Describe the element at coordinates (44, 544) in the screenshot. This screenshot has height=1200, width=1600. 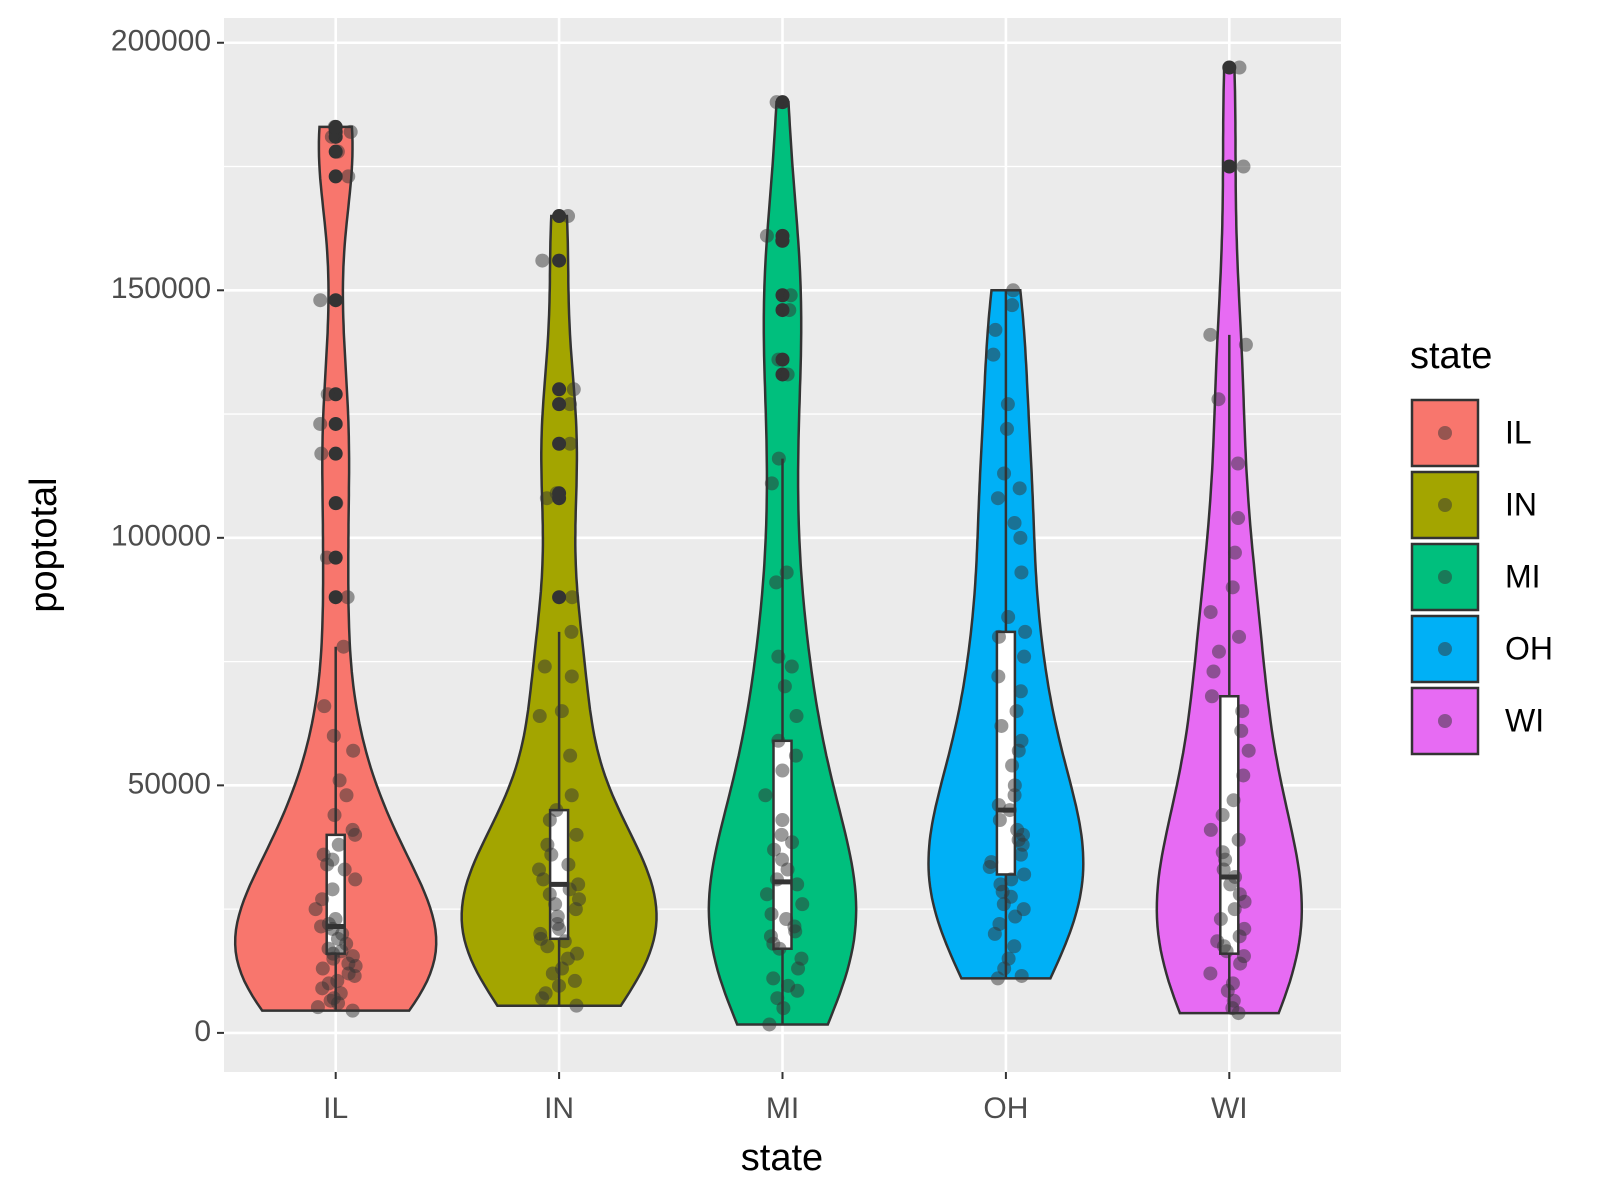
I see `y-axis-title: poptotal` at that location.